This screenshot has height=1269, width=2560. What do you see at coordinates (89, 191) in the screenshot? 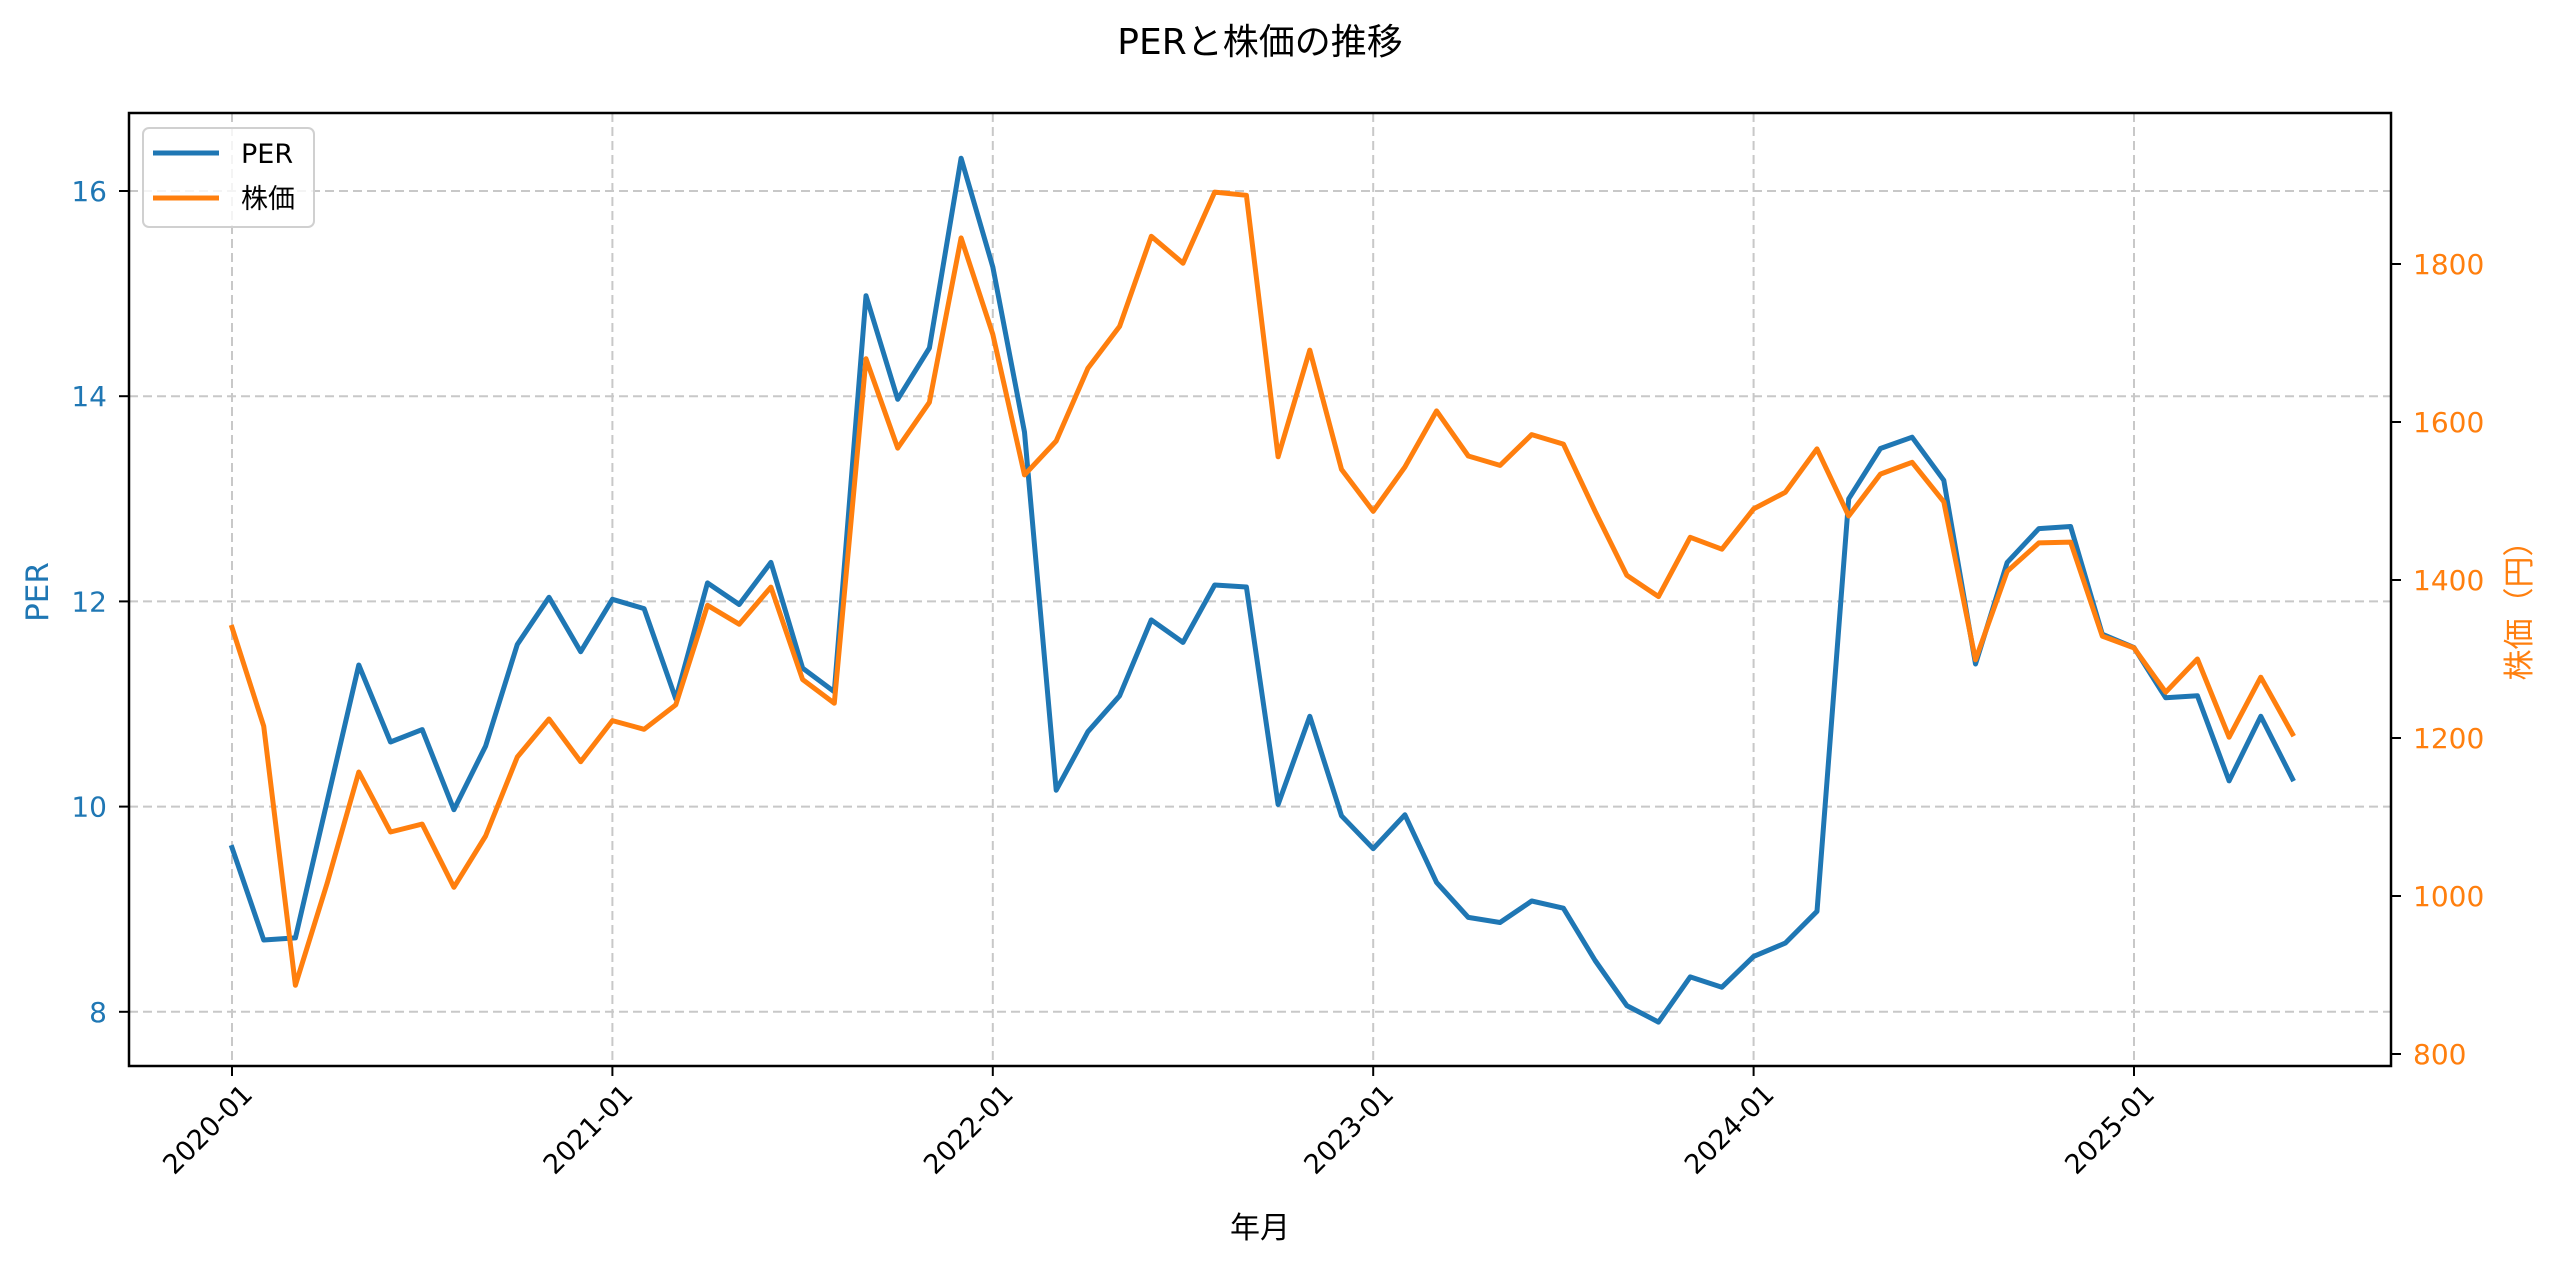
I see `y-tick-label-left: 16` at bounding box center [89, 191].